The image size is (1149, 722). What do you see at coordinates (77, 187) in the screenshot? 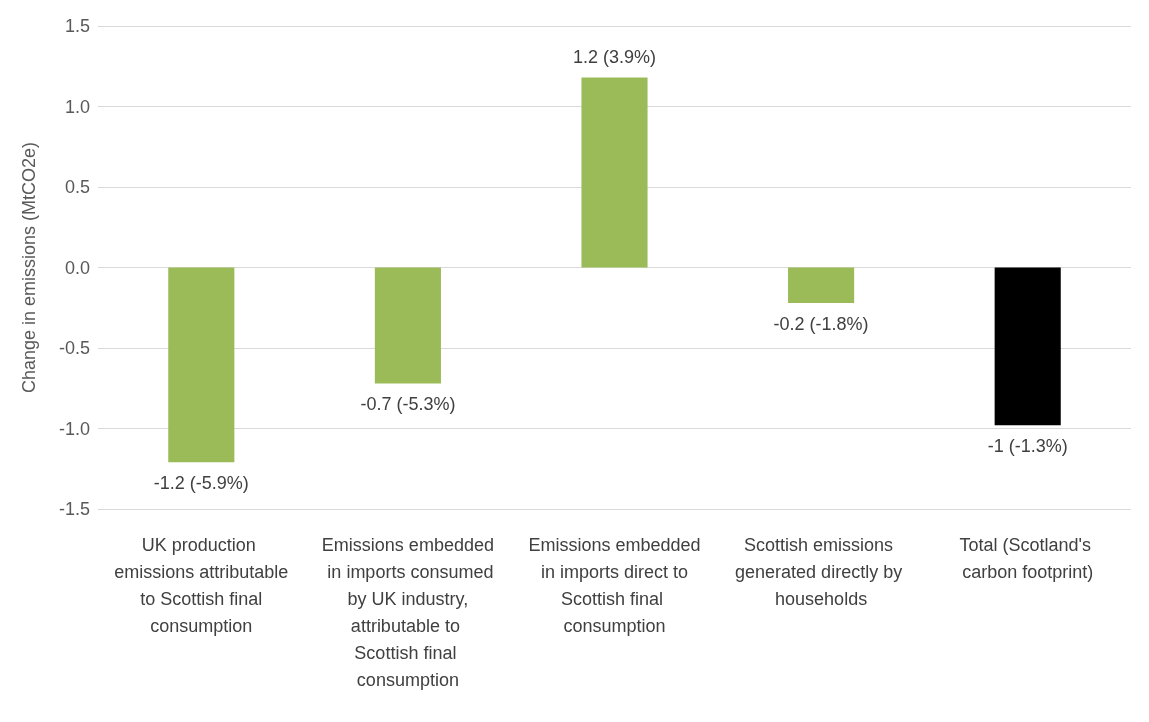
I see `y-tick-label: 0.5` at bounding box center [77, 187].